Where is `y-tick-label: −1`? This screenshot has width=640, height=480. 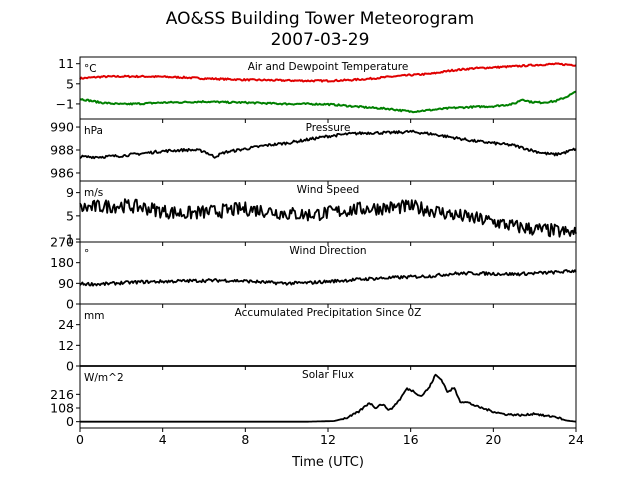 y-tick-label: −1 is located at coordinates (65, 103).